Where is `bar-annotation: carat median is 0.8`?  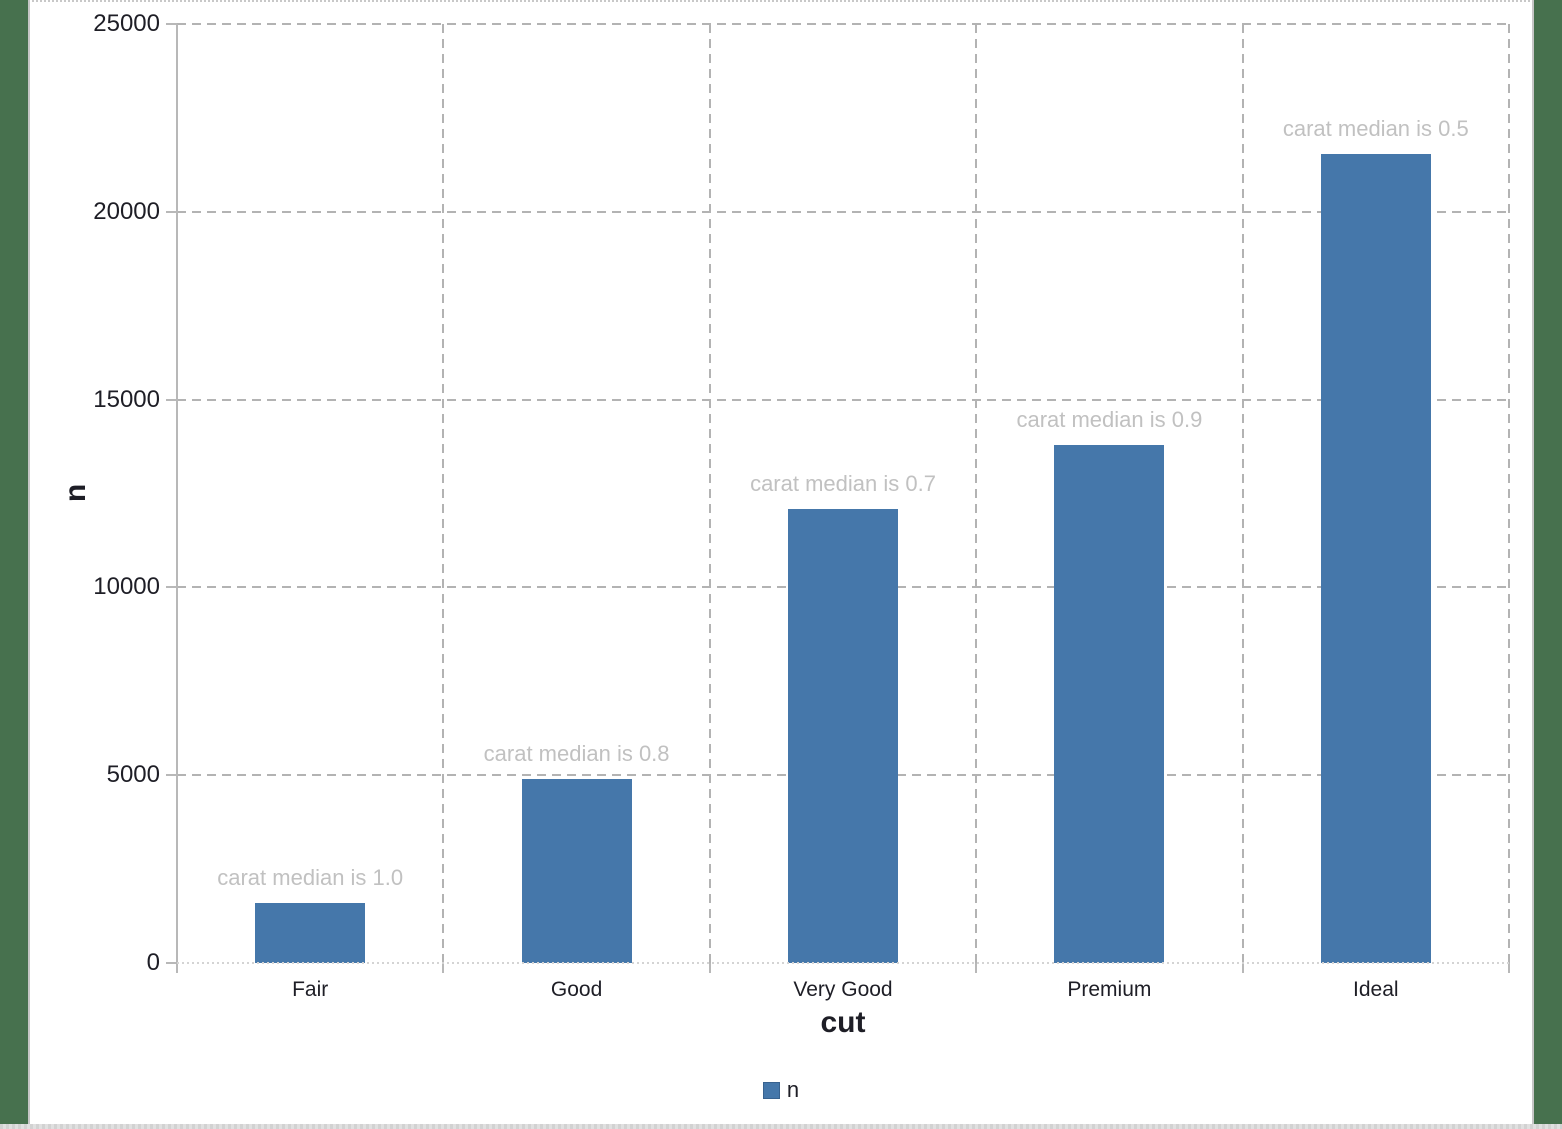
bar-annotation: carat median is 0.8 is located at coordinates (576, 753).